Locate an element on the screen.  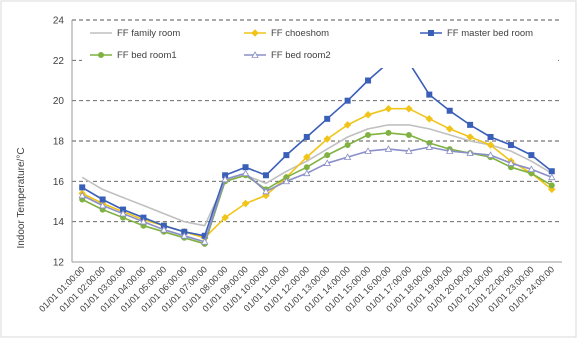
y-tick-label: 18 is located at coordinates (59, 142).